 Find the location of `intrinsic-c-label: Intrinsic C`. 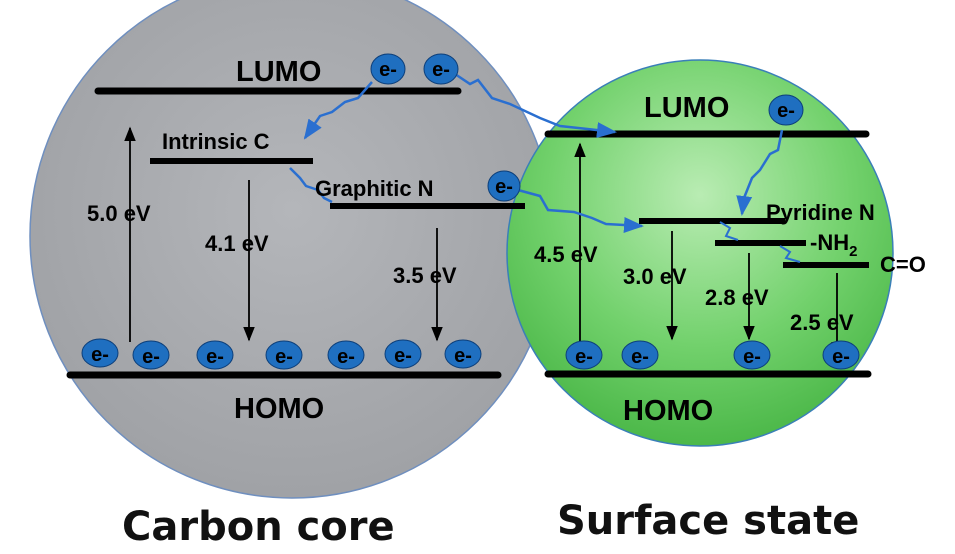

intrinsic-c-label: Intrinsic C is located at coordinates (216, 141).